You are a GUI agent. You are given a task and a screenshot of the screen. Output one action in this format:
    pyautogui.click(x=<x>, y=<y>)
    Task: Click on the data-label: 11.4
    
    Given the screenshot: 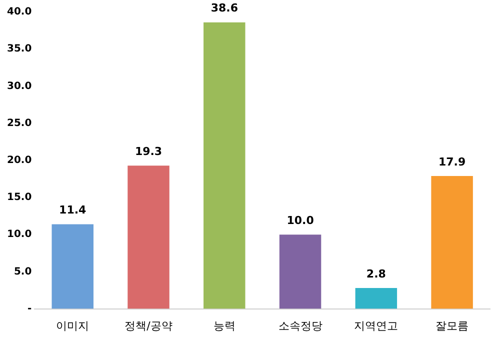 What is the action you would take?
    pyautogui.click(x=73, y=210)
    